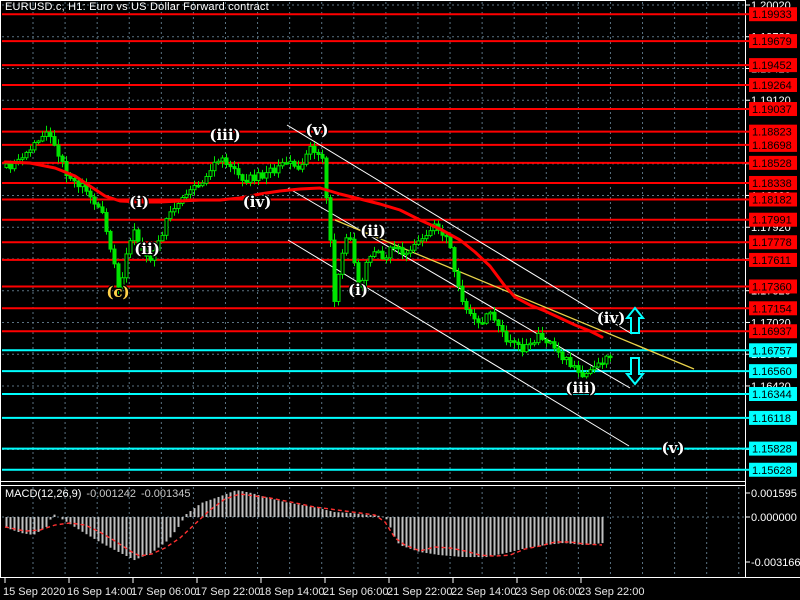 The width and height of the screenshot is (800, 600). Describe the element at coordinates (458, 343) in the screenshot. I see `channel-trendline` at that location.